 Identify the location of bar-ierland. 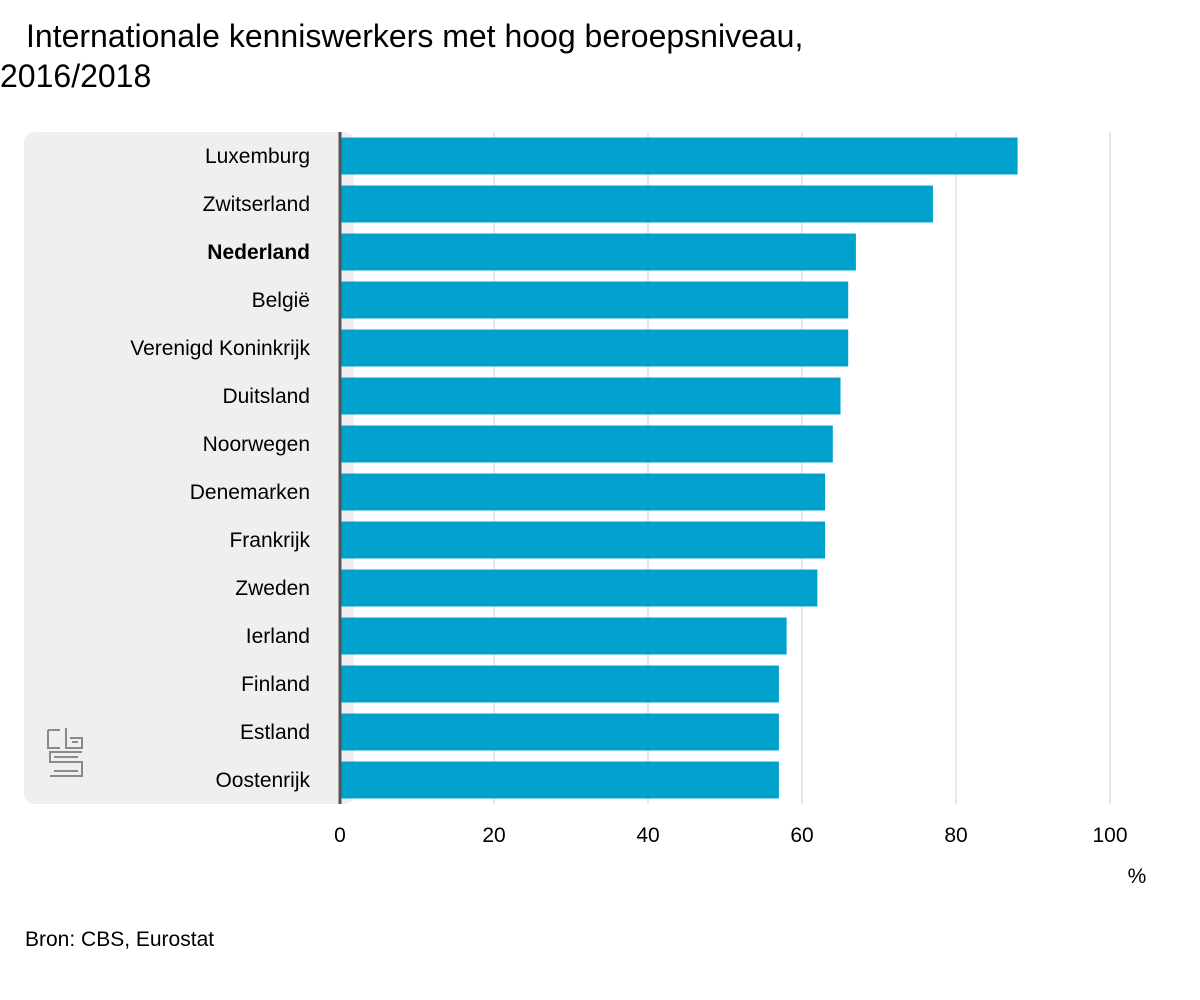
(563, 636).